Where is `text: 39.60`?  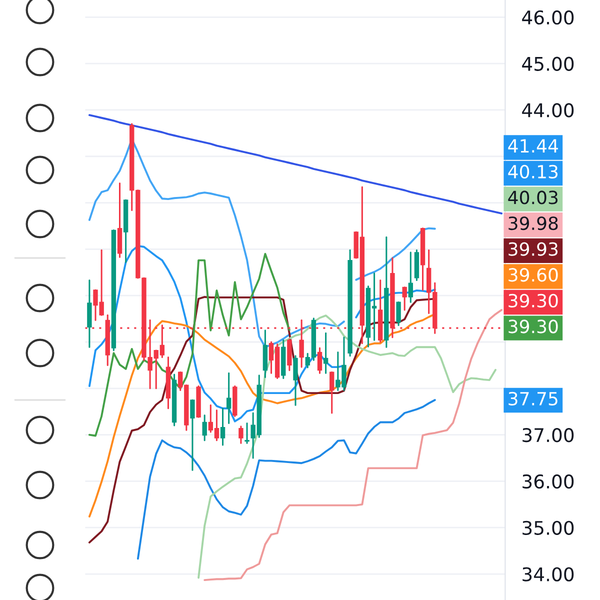
text: 39.60 is located at coordinates (533, 275).